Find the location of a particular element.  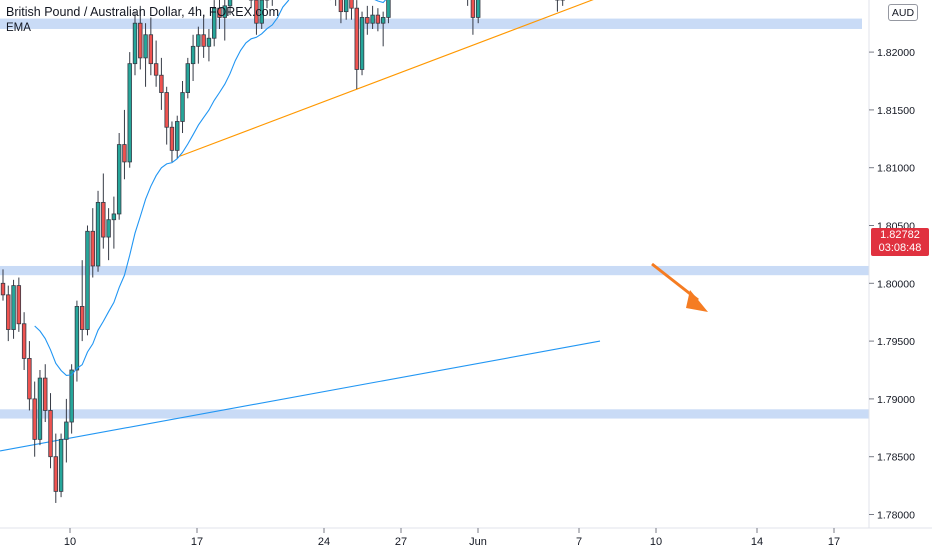

last-price-tag: 1.82782 03:08:48 is located at coordinates (900, 242).